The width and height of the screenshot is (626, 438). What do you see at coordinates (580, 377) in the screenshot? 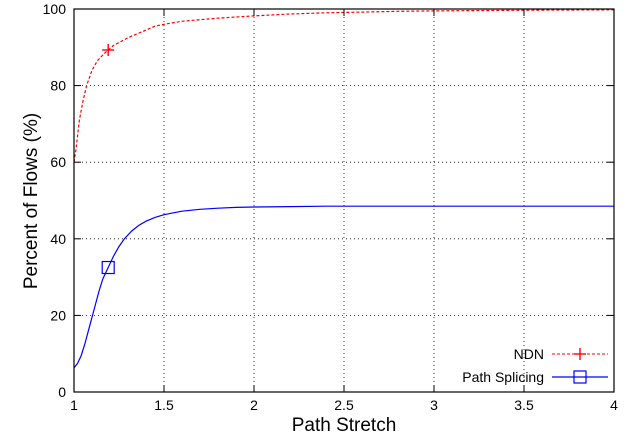
I see `legend-marker-path-splicing` at bounding box center [580, 377].